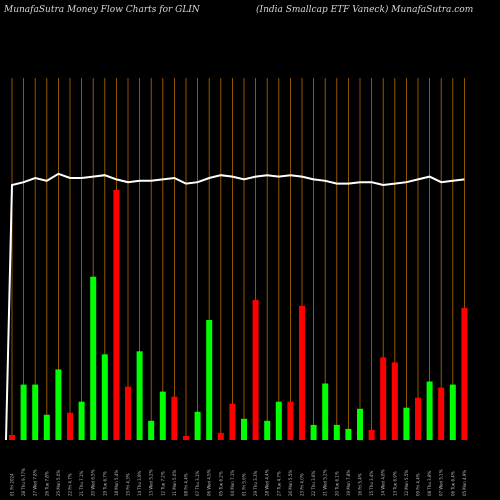  Describe the element at coordinates (452, 483) in the screenshot. I see `x-tick-label: 06 Tue 6.4%` at that location.